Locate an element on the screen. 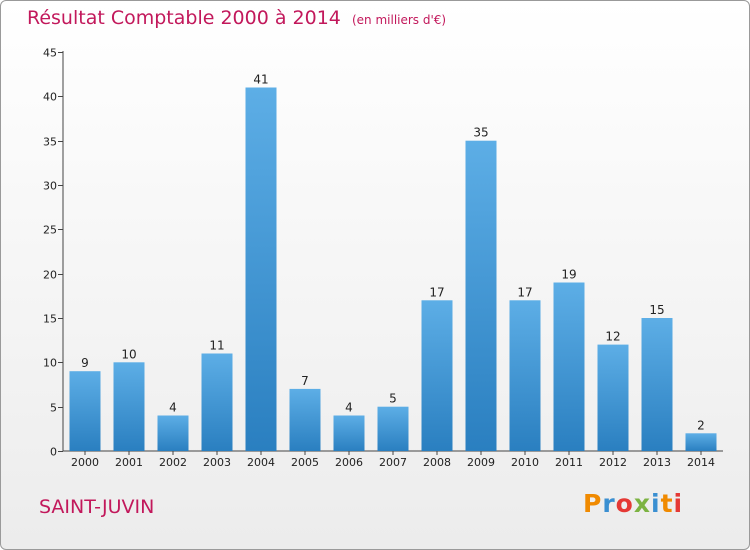  bar-2014 is located at coordinates (701, 442).